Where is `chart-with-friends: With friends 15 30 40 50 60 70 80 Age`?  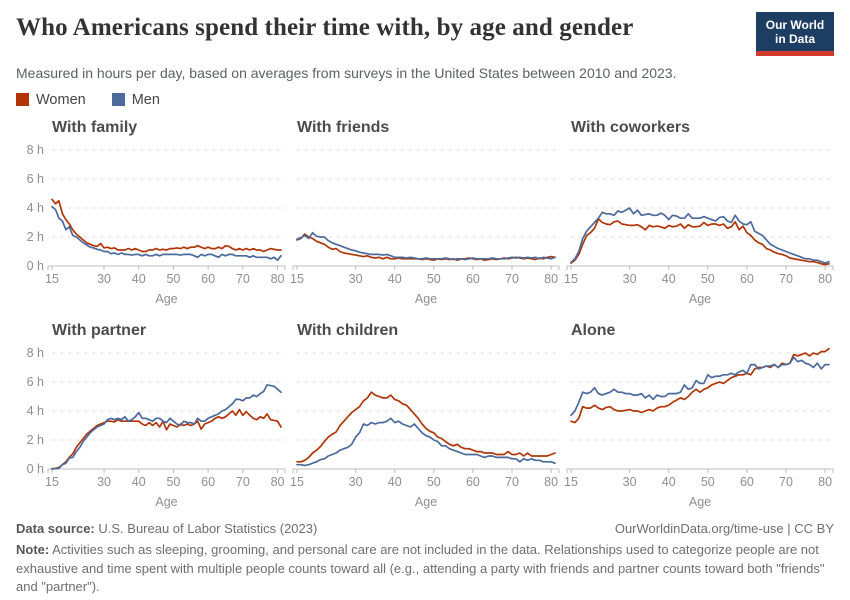
chart-with-friends: With friends 15 30 40 50 60 70 80 Age is located at coordinates (426, 214).